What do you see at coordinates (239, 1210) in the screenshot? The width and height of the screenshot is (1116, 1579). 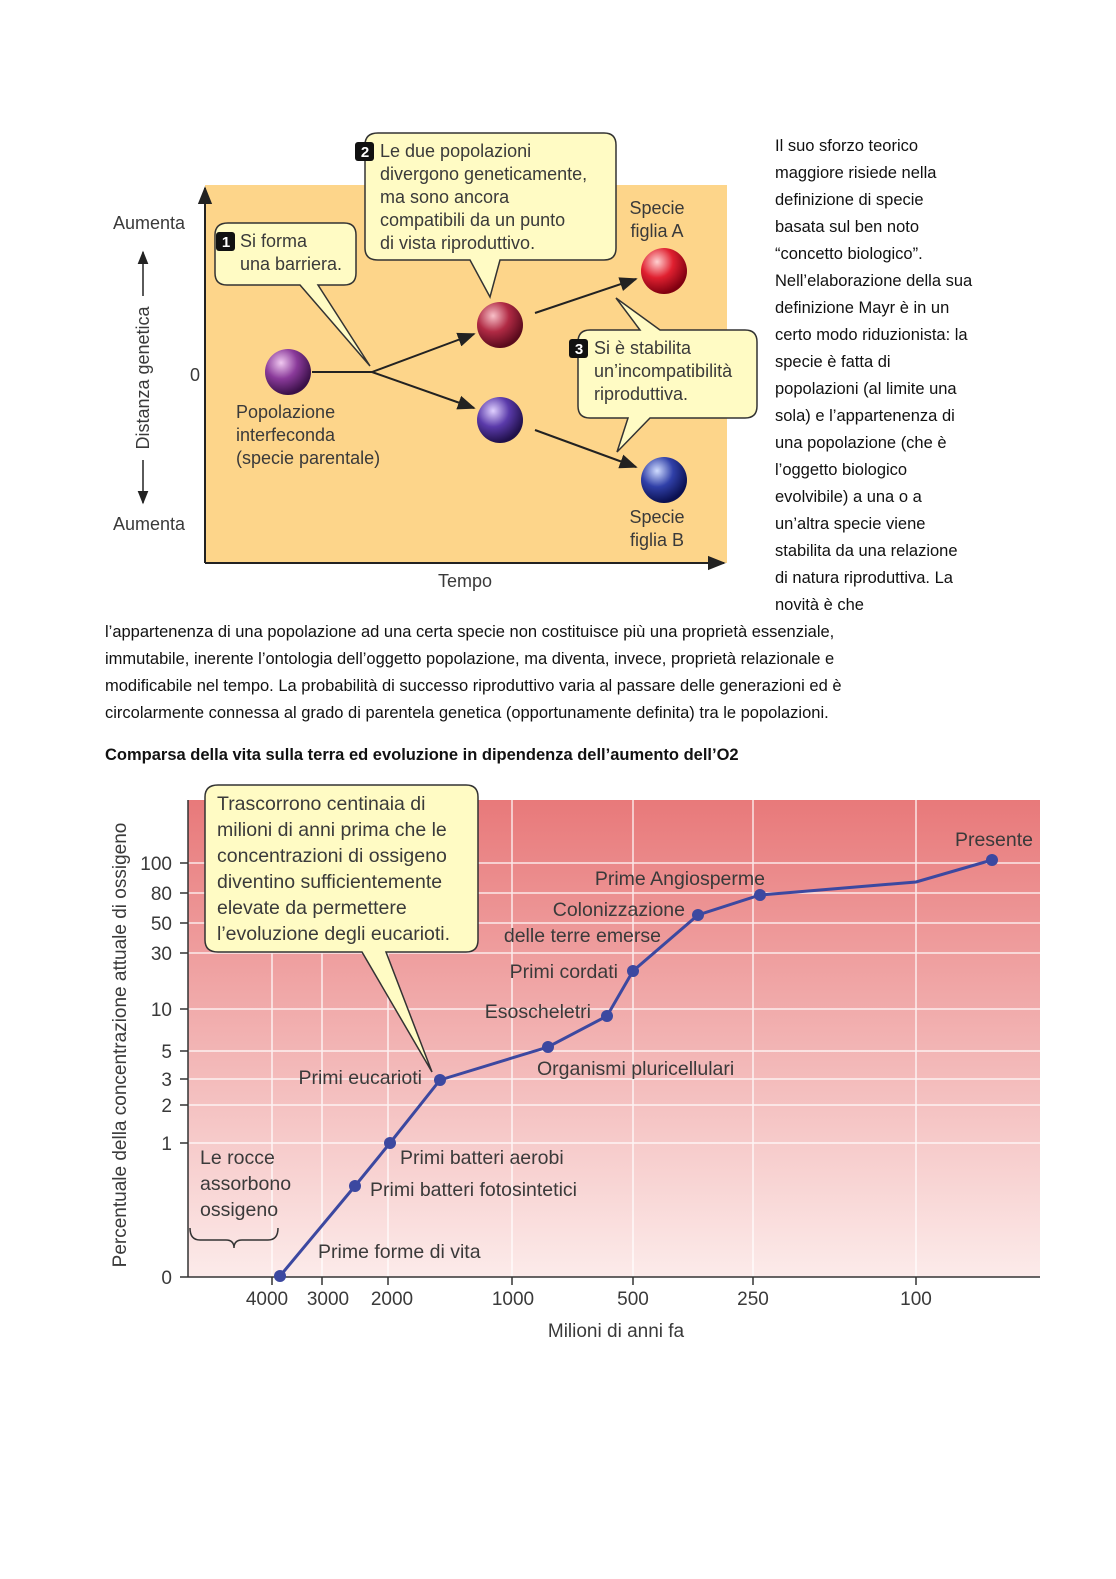 I see `label: ossigeno` at bounding box center [239, 1210].